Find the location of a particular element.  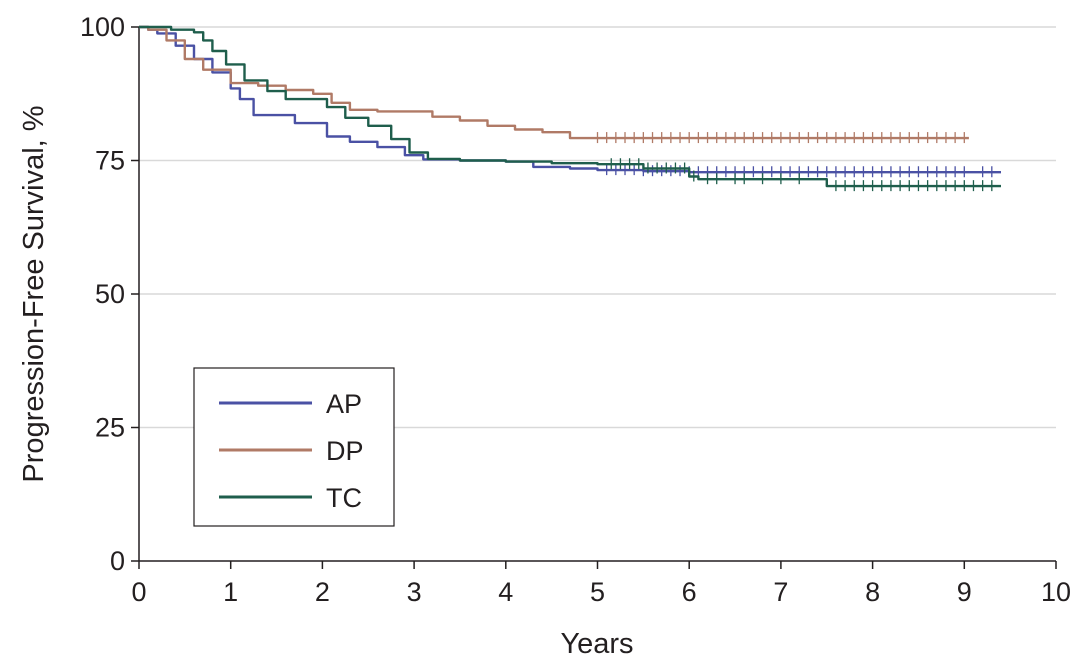

x-axis-title: Years is located at coordinates (596, 643).